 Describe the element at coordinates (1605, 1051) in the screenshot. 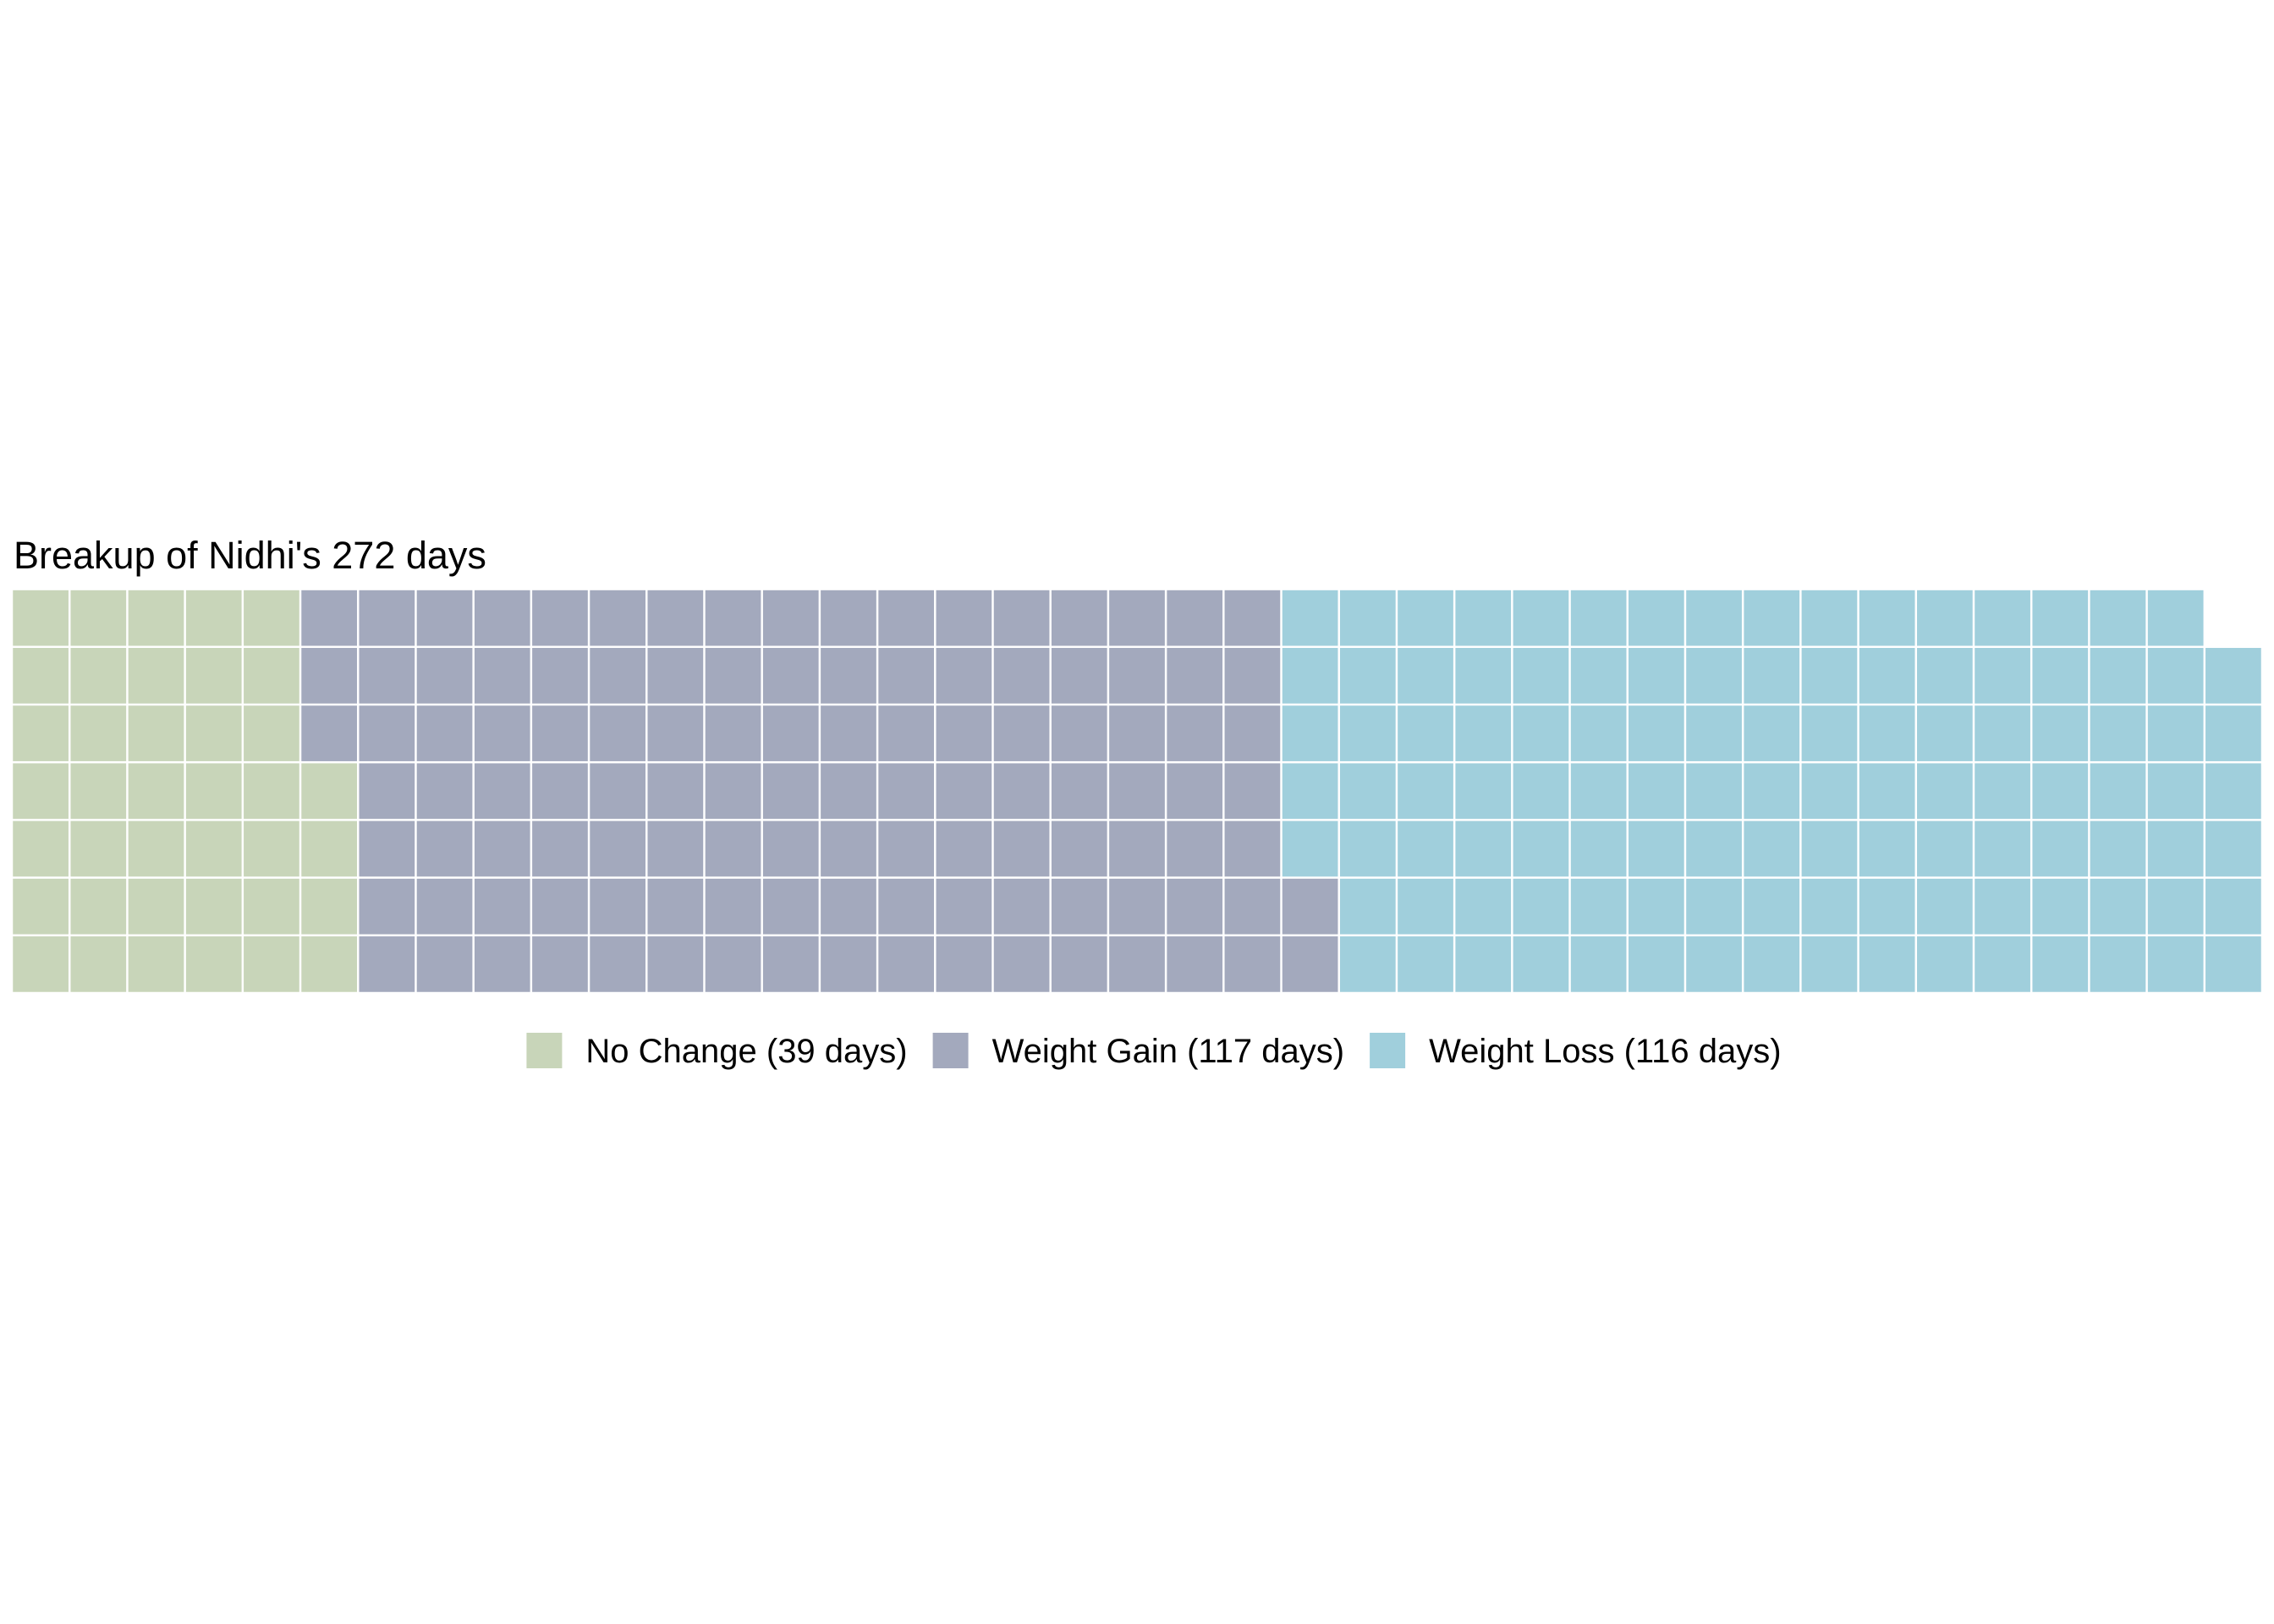

I see `legend-label: Weight Loss (116 days)` at that location.